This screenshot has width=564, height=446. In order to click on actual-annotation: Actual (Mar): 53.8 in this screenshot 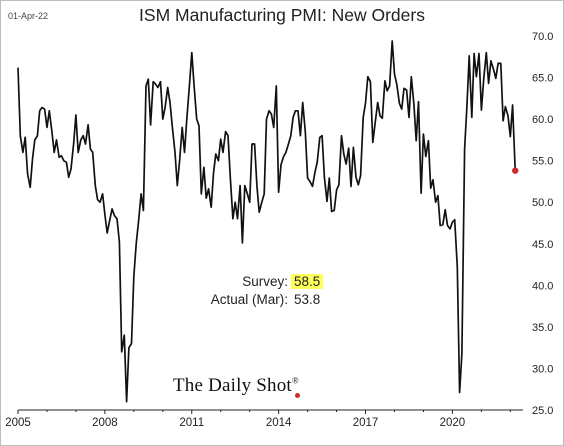, I will do `click(254, 299)`.